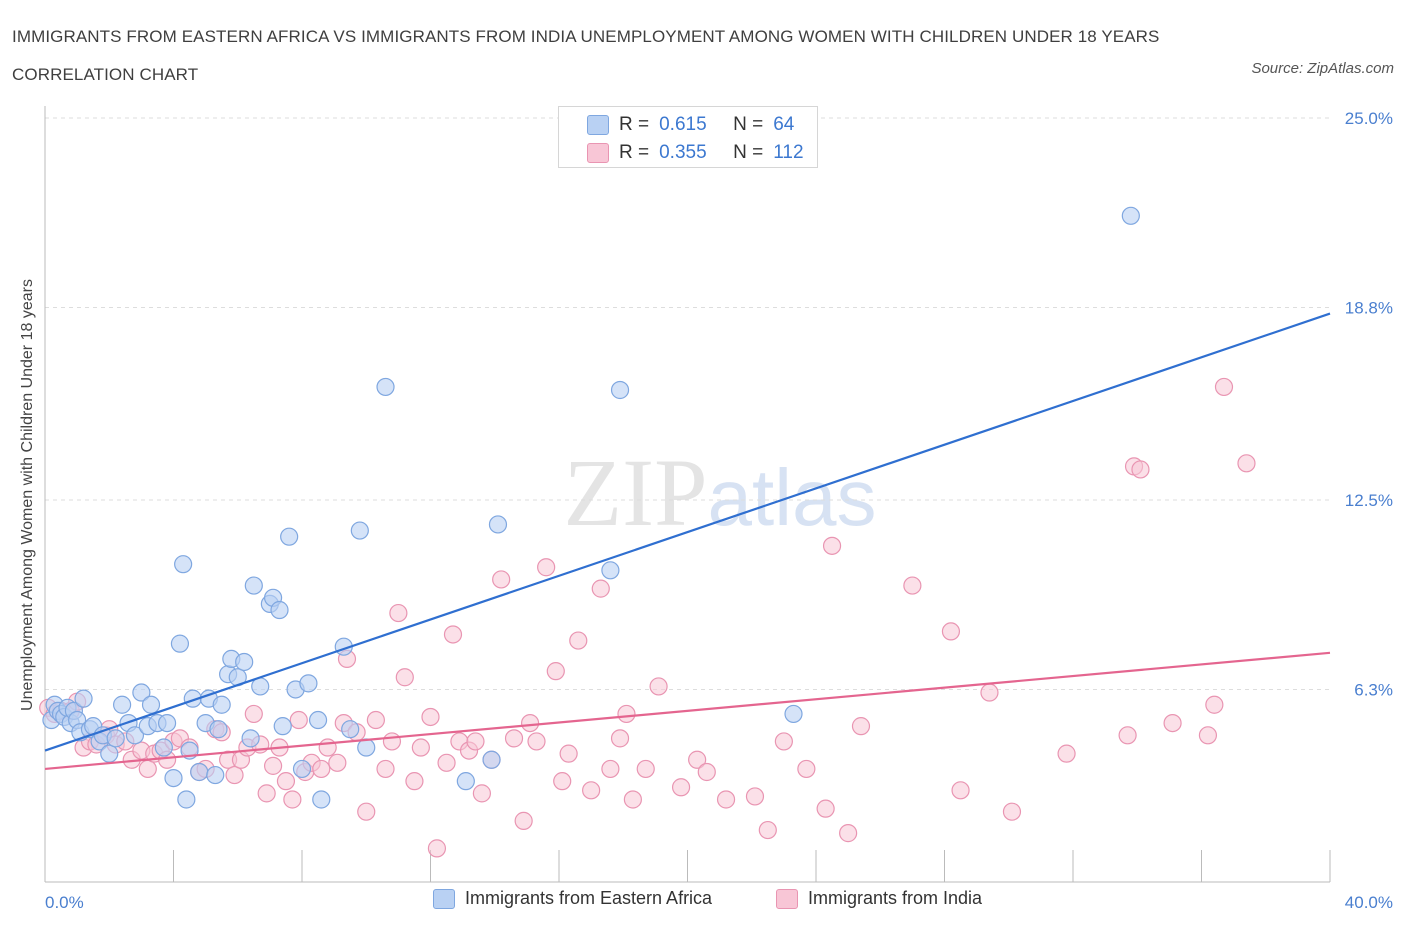 This screenshot has width=1406, height=930. What do you see at coordinates (787, 898) in the screenshot?
I see `series-swatch-pink` at bounding box center [787, 898].